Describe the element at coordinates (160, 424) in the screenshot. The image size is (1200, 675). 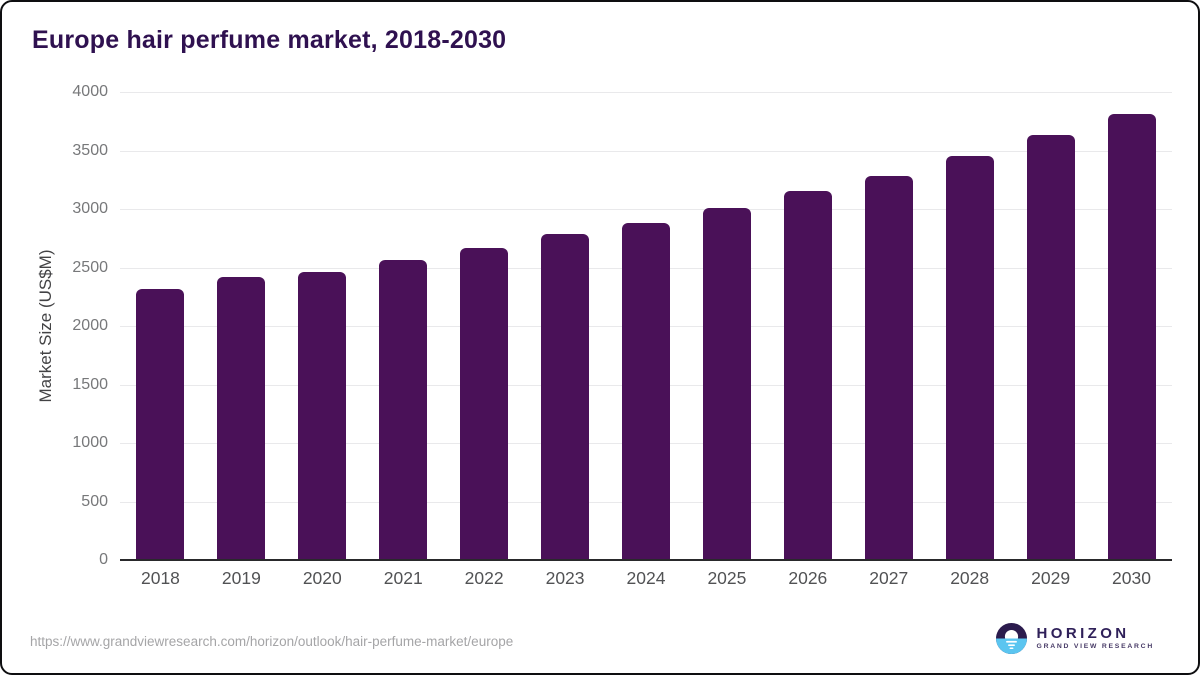
I see `bar-2018` at that location.